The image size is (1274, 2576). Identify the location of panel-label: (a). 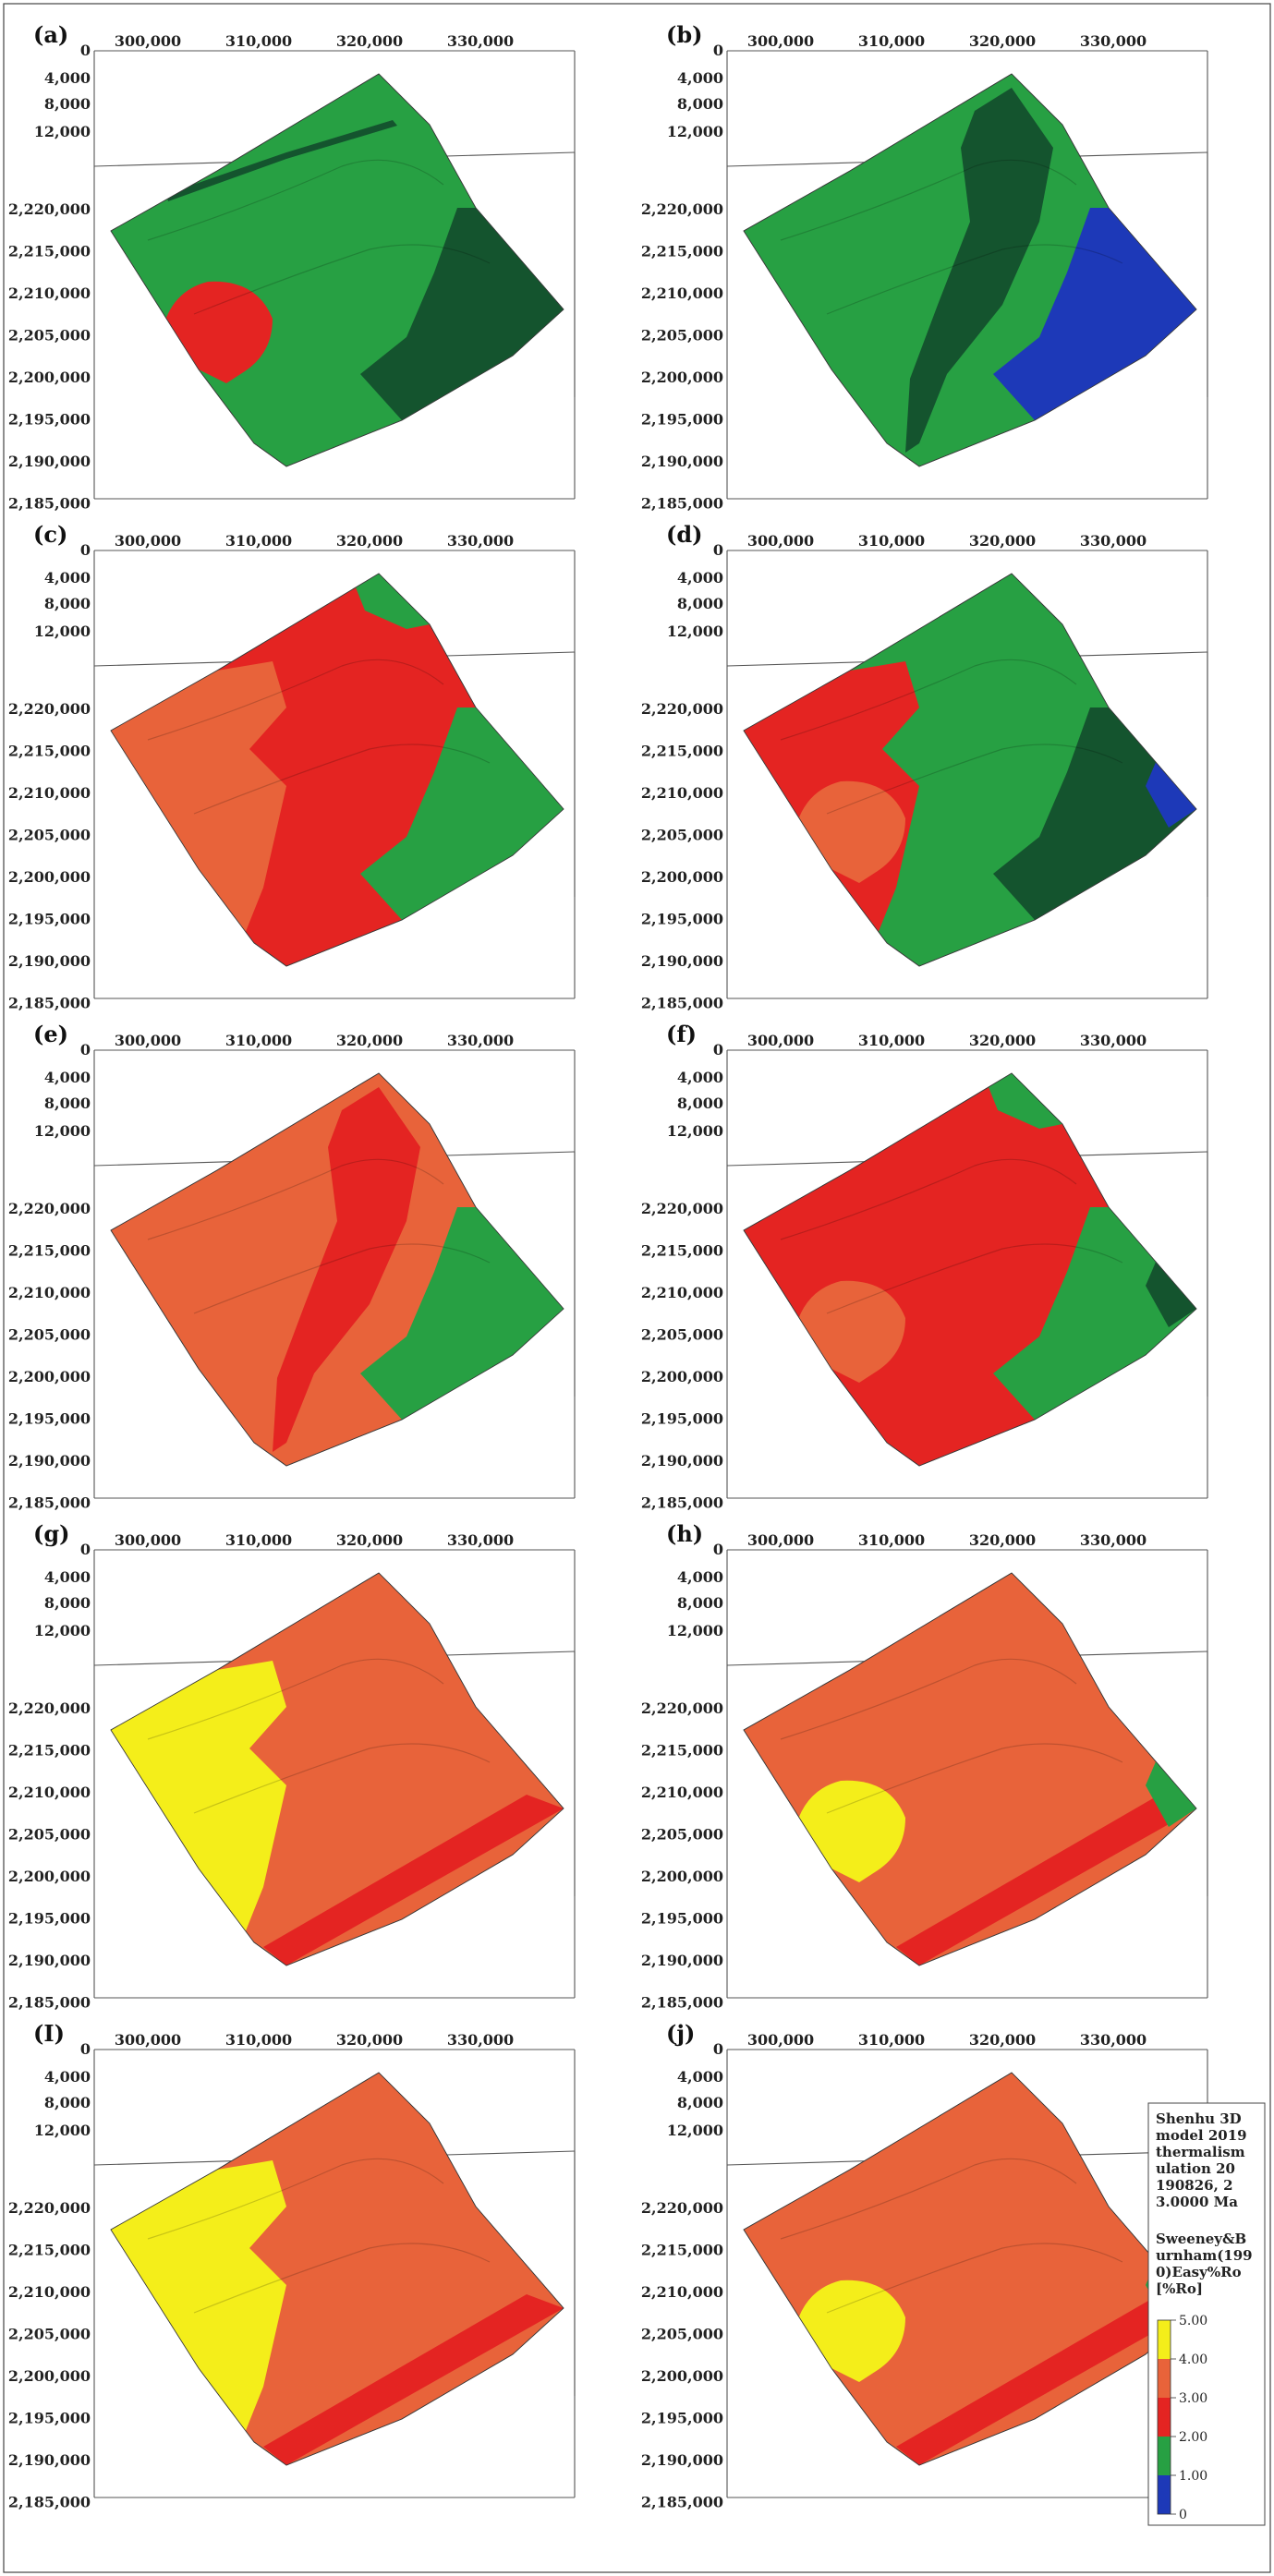
(50, 34).